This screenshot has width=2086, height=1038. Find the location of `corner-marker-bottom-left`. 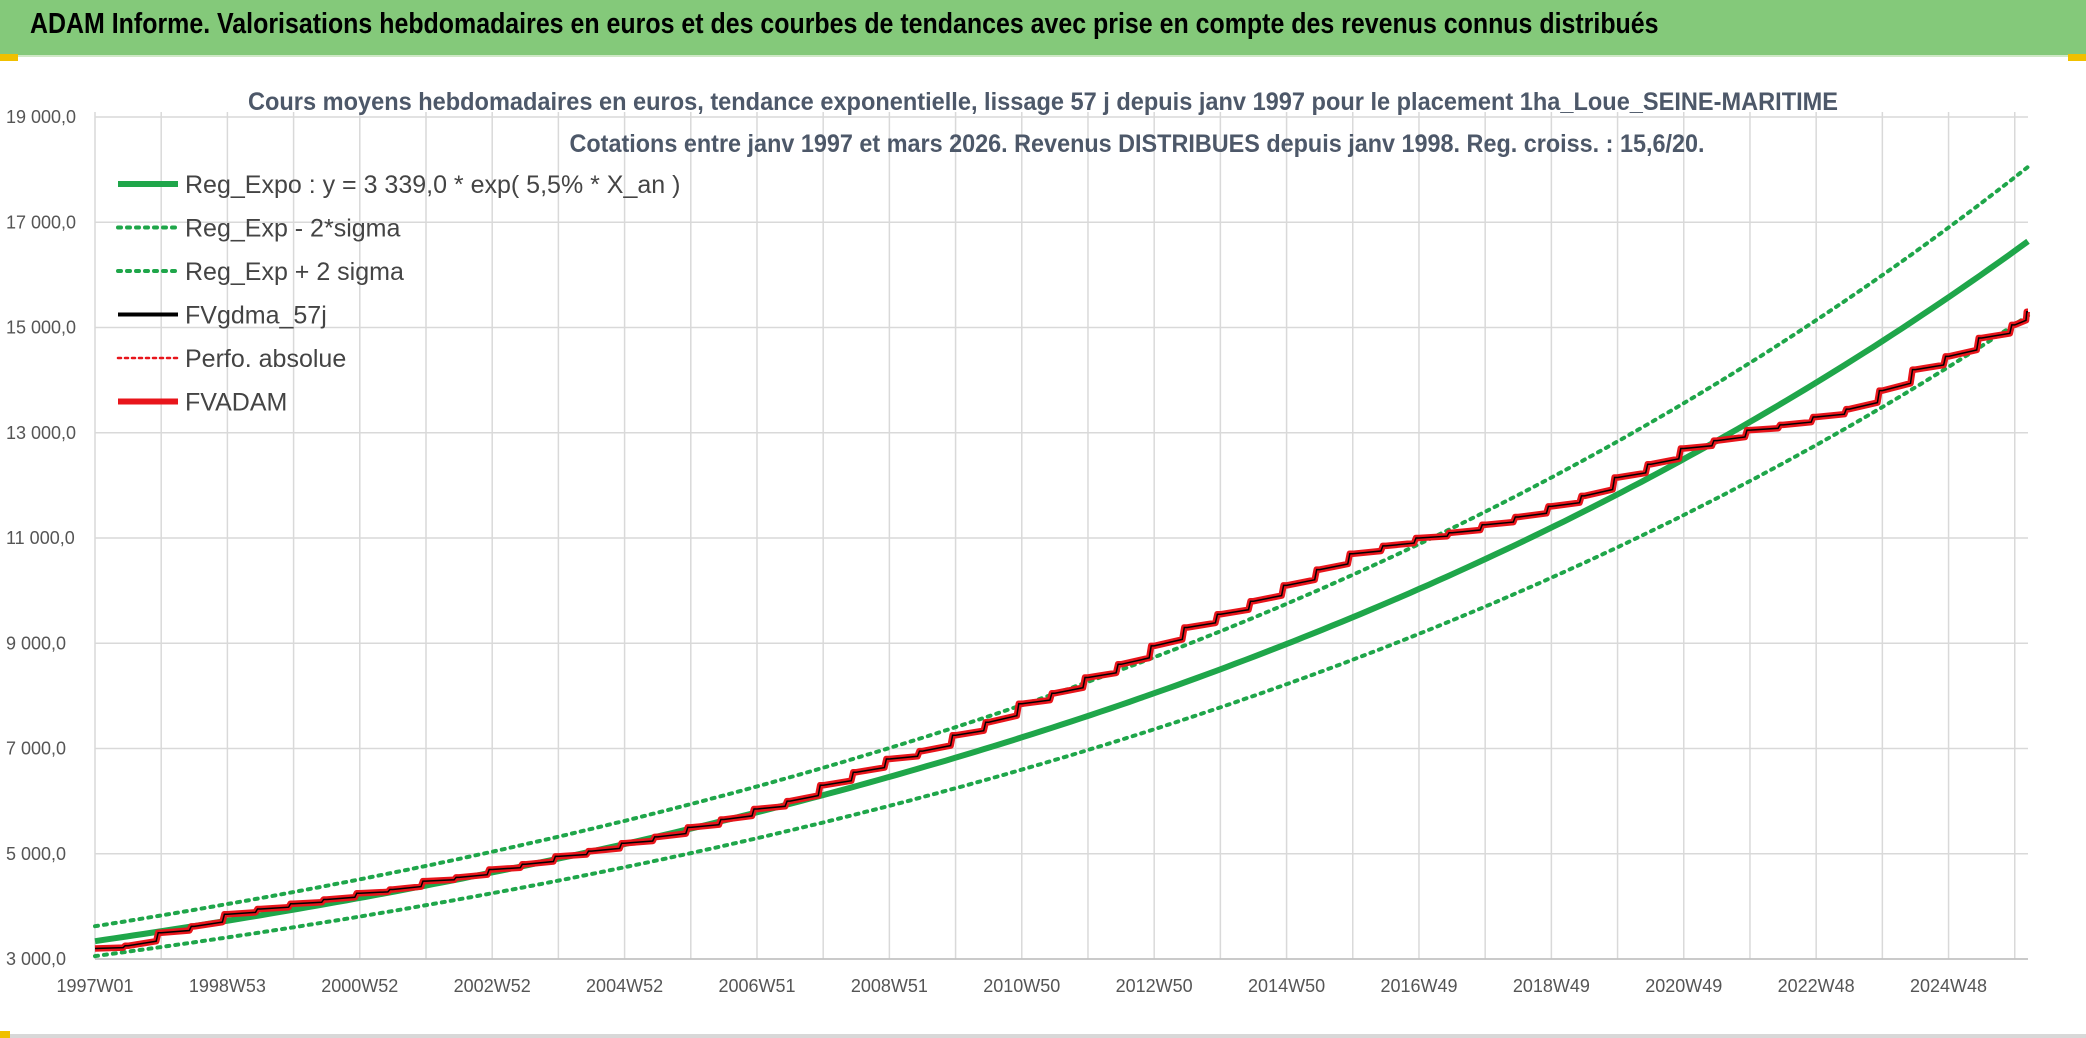

corner-marker-bottom-left is located at coordinates (5, 1034).